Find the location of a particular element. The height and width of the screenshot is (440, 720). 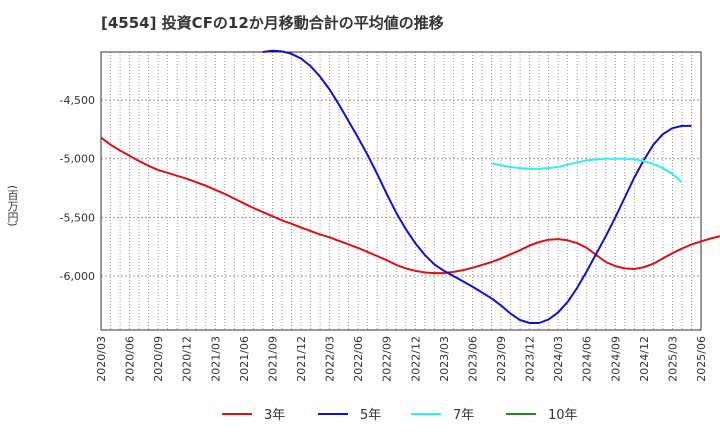

x-tick-label: 2024/09 is located at coordinates (615, 359).